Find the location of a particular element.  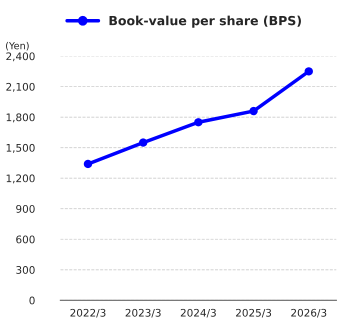

y-tick-label: 0 is located at coordinates (32, 300).